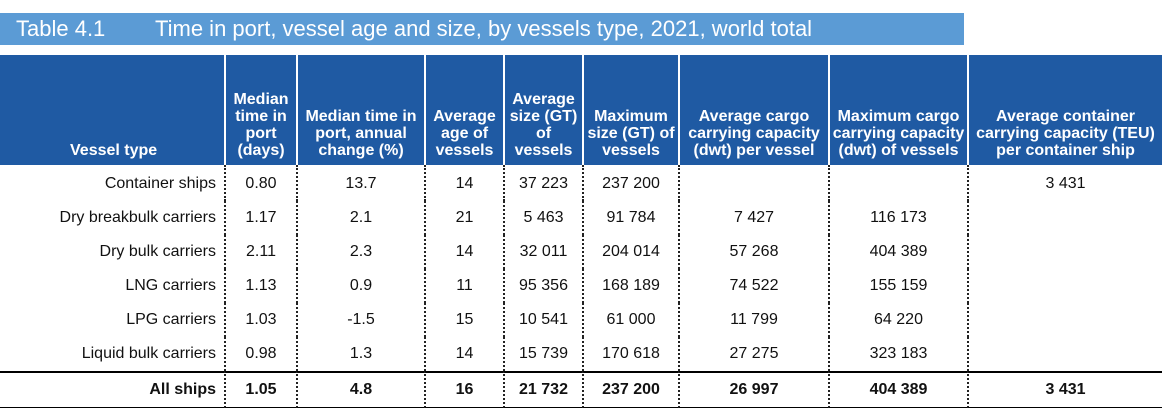  What do you see at coordinates (360, 218) in the screenshot?
I see `table-cell: 2.1` at bounding box center [360, 218].